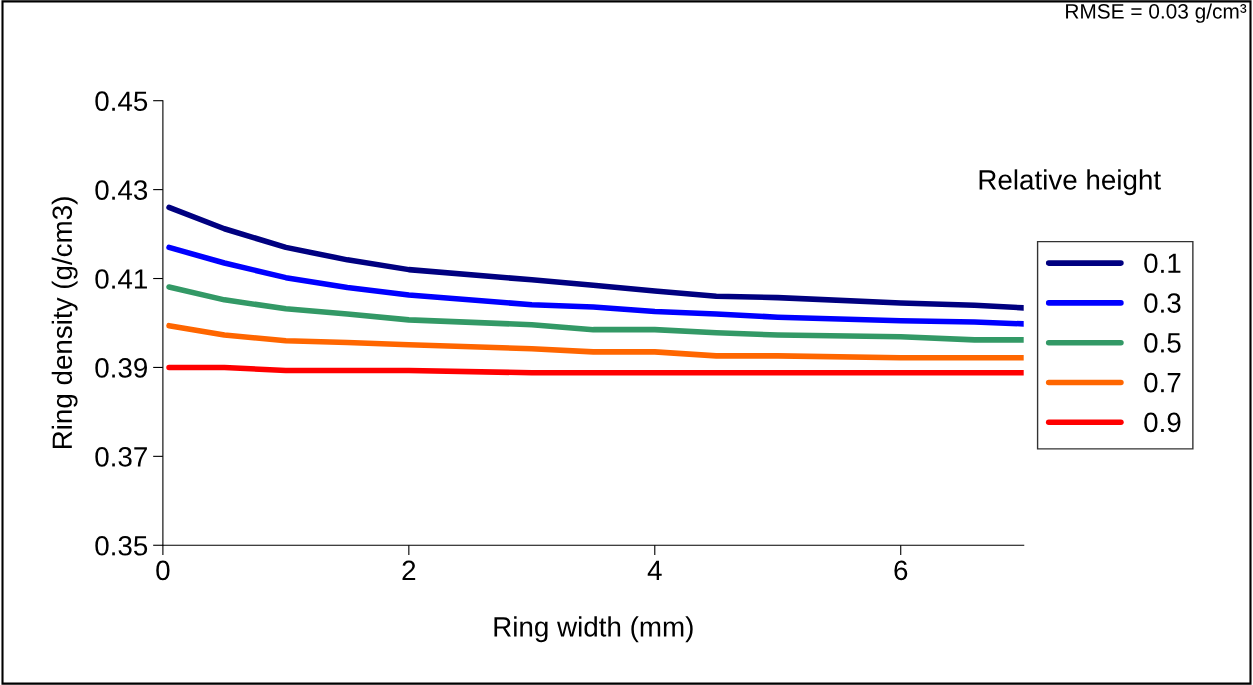 This screenshot has width=1253, height=685. Describe the element at coordinates (1070, 182) in the screenshot. I see `legend-title: Relative height` at that location.